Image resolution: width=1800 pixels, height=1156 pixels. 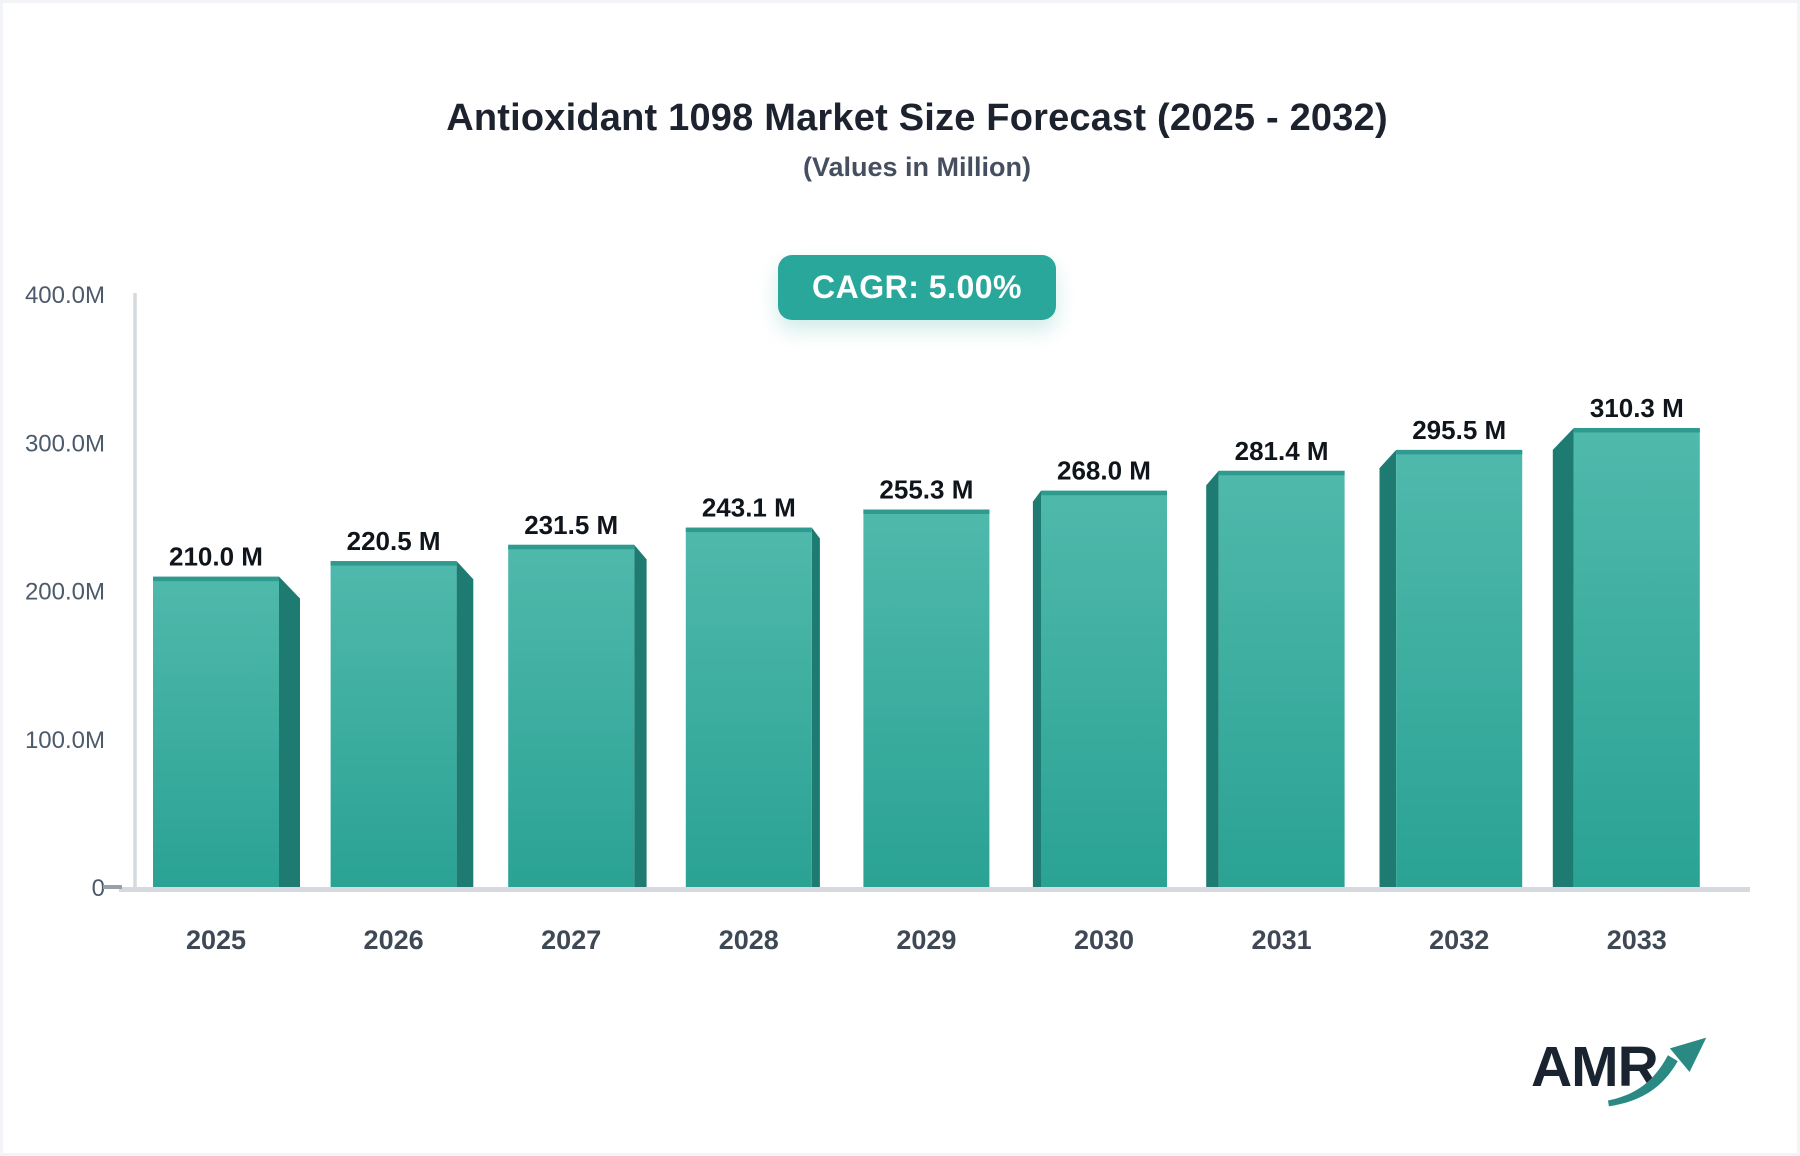 I want to click on x-axis-label-2032: 2032, so click(x=1459, y=940).